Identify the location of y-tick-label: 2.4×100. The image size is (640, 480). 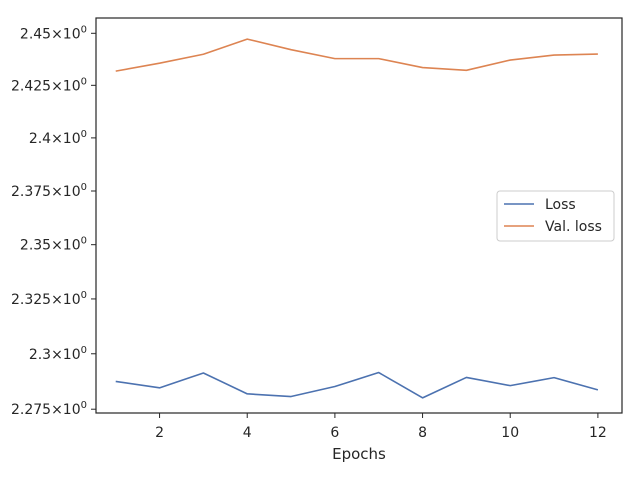
(58, 138).